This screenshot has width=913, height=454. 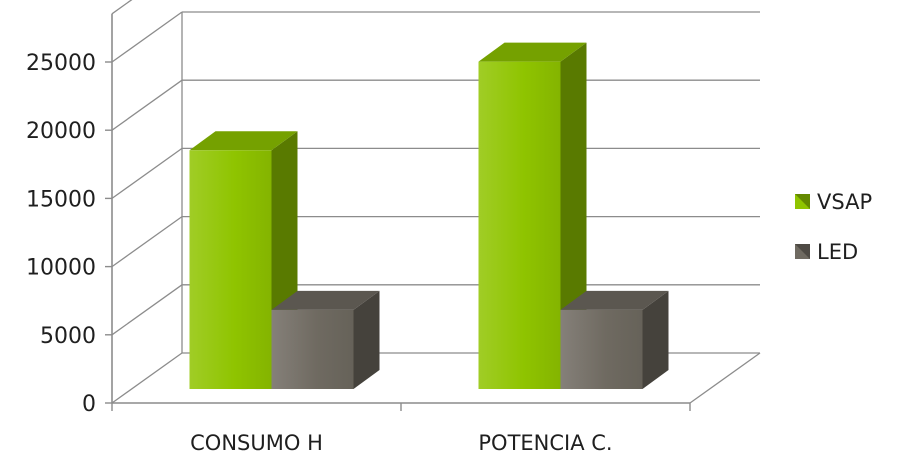 I want to click on y-tick-label: 25000, so click(x=61, y=63).